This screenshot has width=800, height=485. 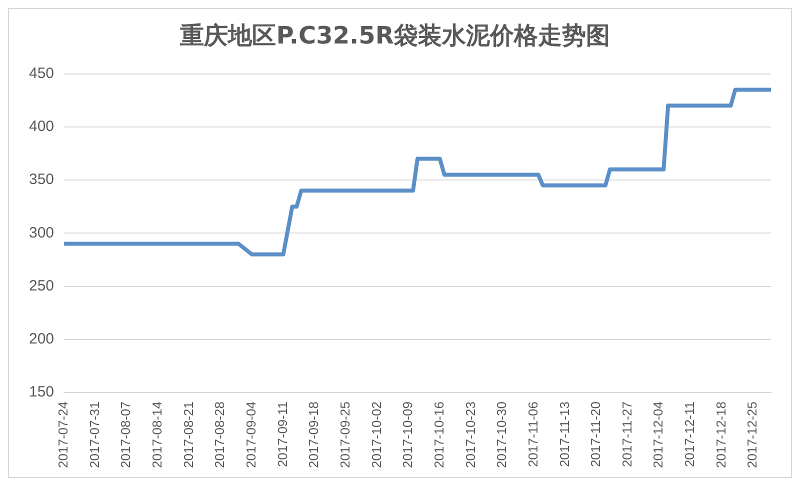 What do you see at coordinates (564, 435) in the screenshot?
I see `x-tick-label: 2017-11-13` at bounding box center [564, 435].